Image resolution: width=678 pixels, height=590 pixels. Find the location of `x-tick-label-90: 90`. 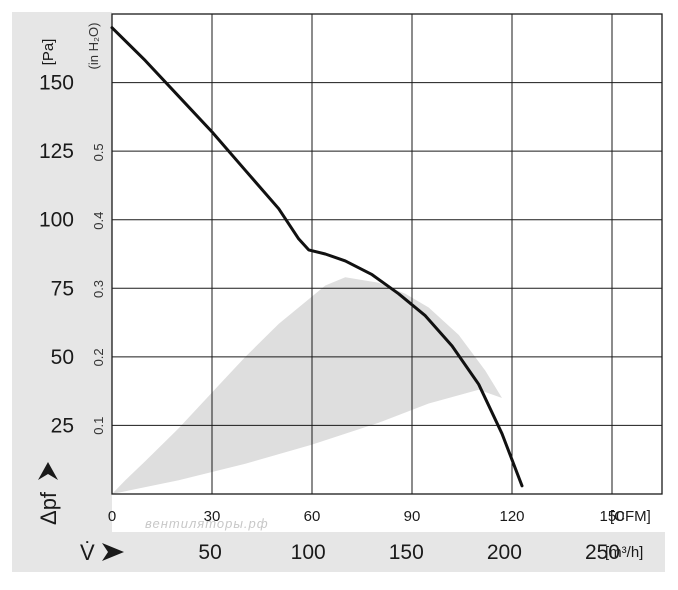

x-tick-label-90: 90 is located at coordinates (412, 516).